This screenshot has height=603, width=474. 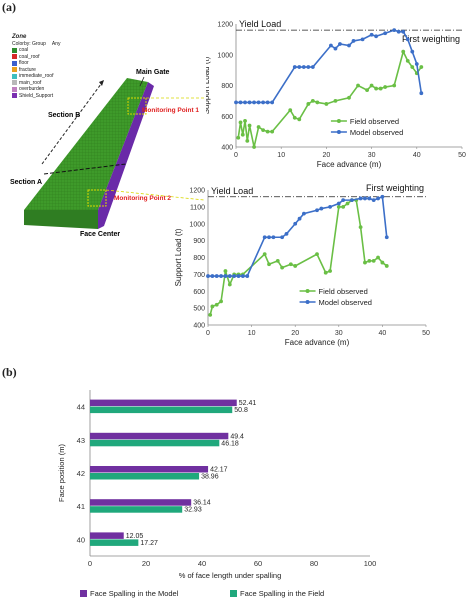 What do you see at coordinates (81, 506) in the screenshot?
I see `category-label: 41` at bounding box center [81, 506].